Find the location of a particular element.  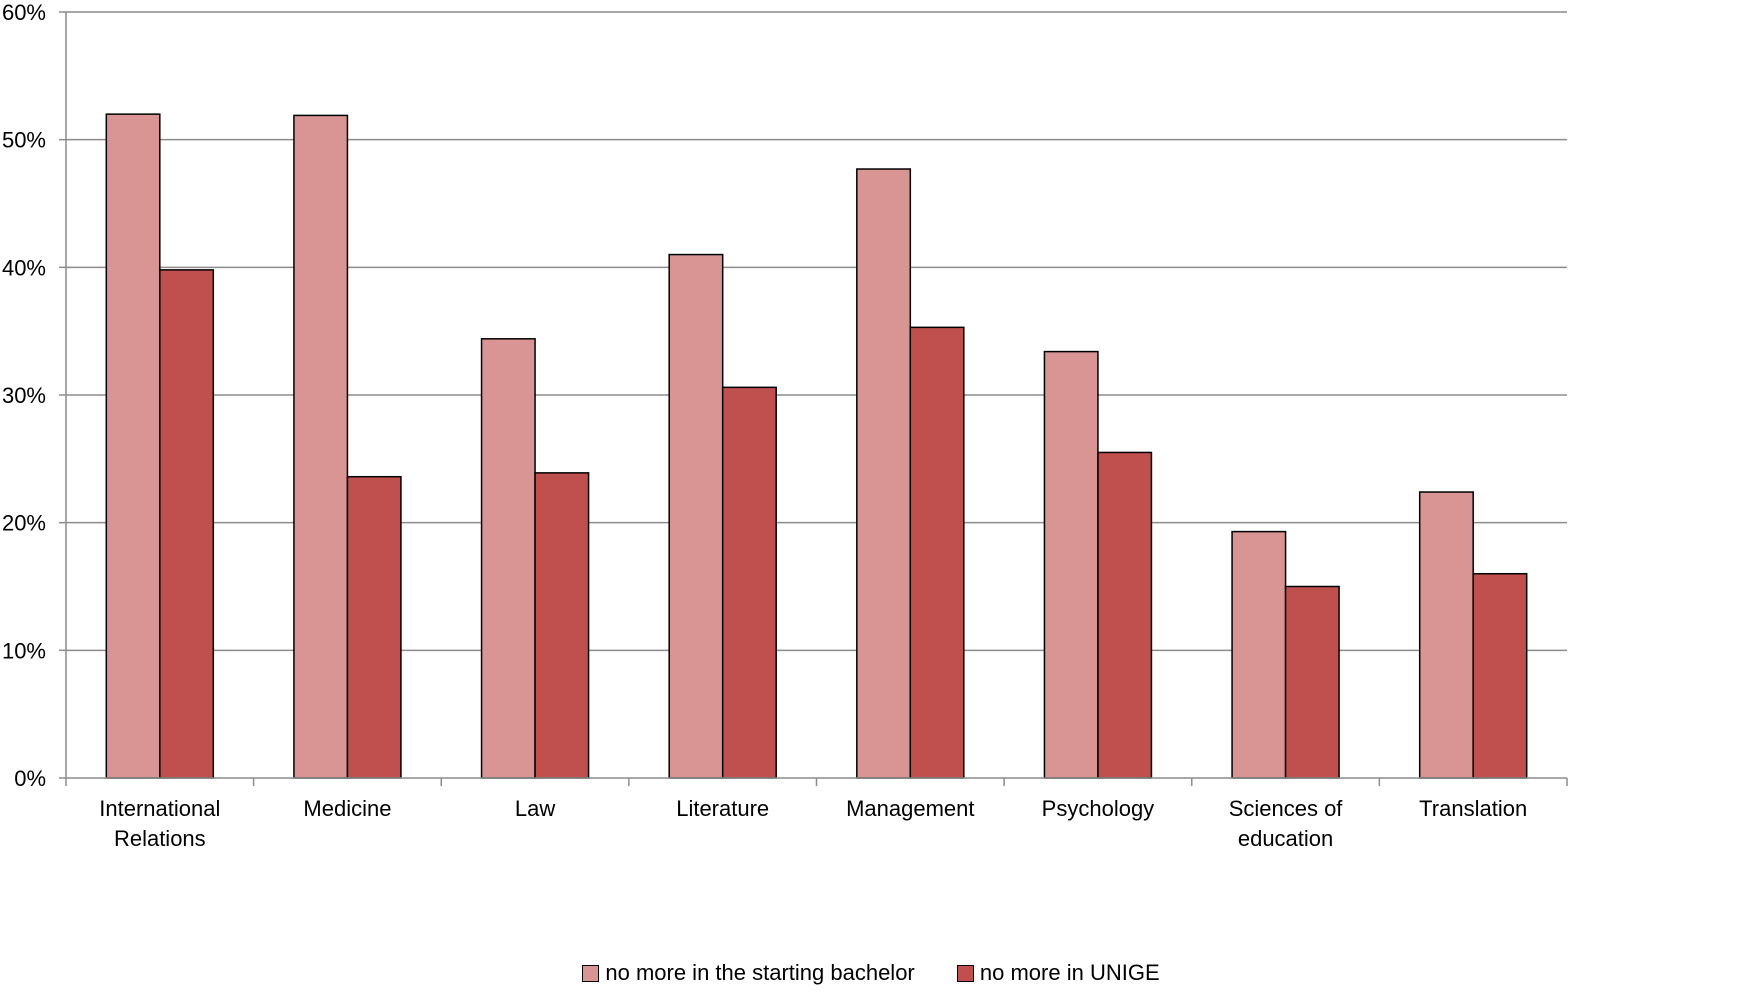

category-label-line: Sciences of is located at coordinates (1286, 808).